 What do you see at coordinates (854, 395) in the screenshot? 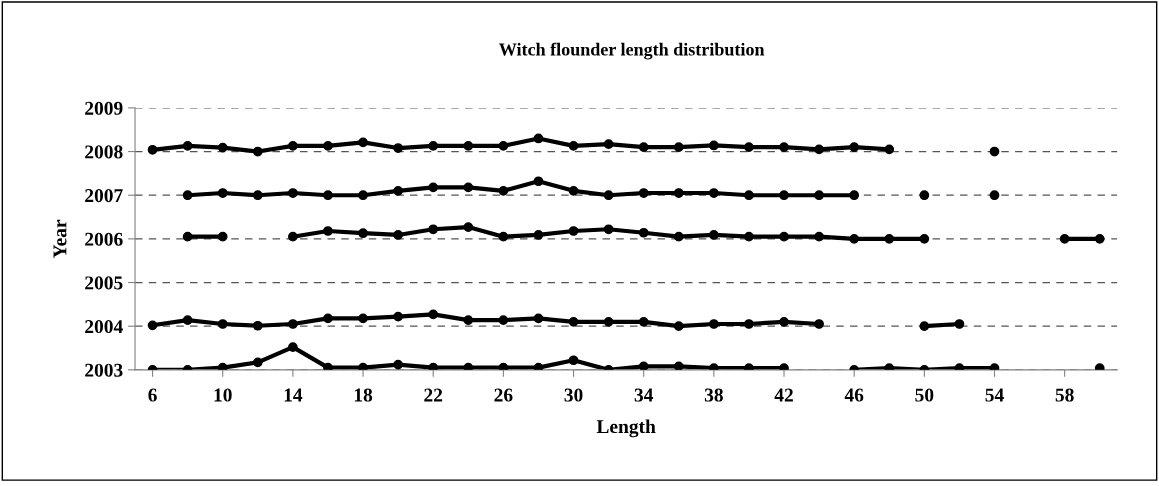
I see `x-tick-label: 46` at bounding box center [854, 395].